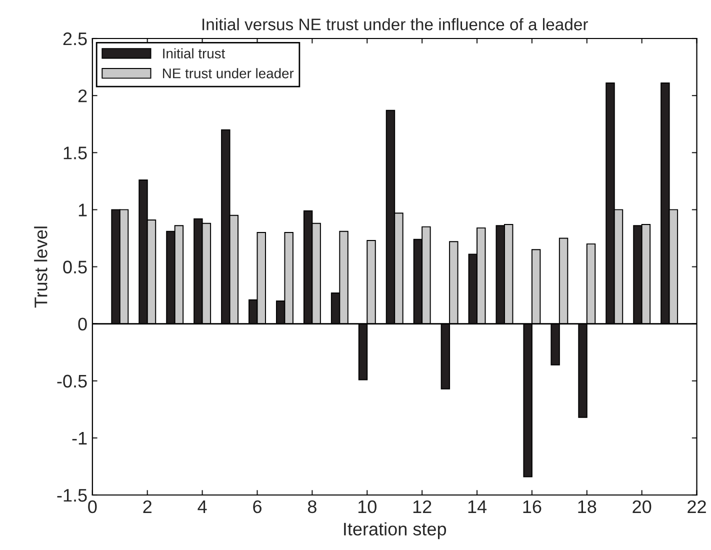  I want to click on chart-title: Initial versus NE trust under the influence of a leader, so click(395, 24).